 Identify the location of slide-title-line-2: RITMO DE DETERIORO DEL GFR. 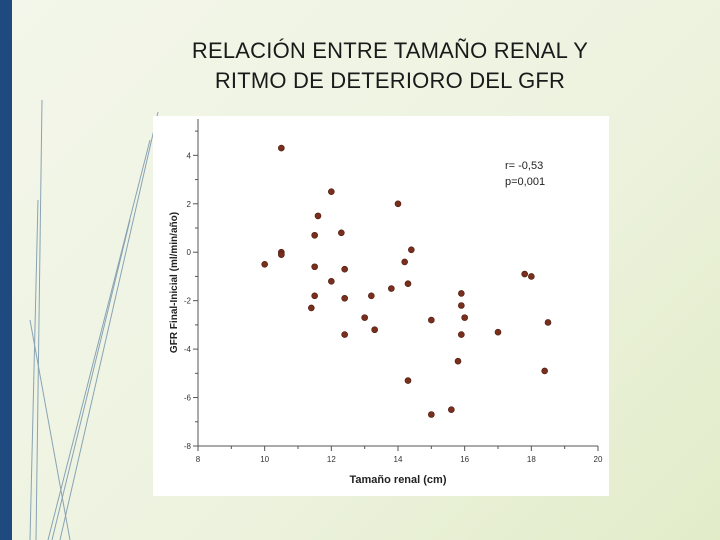
(390, 80).